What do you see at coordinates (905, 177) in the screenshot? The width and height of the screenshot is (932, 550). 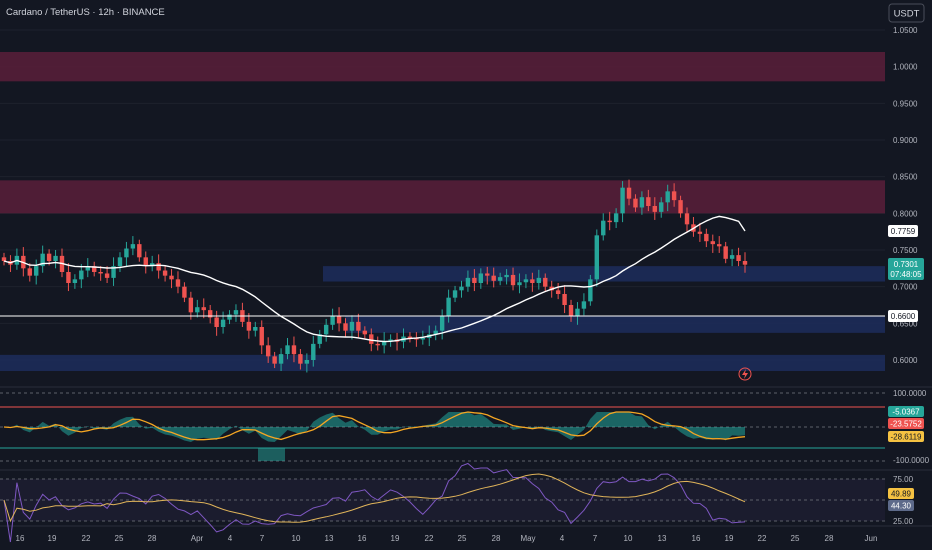 I see `price-tick-label: 0.8500` at bounding box center [905, 177].